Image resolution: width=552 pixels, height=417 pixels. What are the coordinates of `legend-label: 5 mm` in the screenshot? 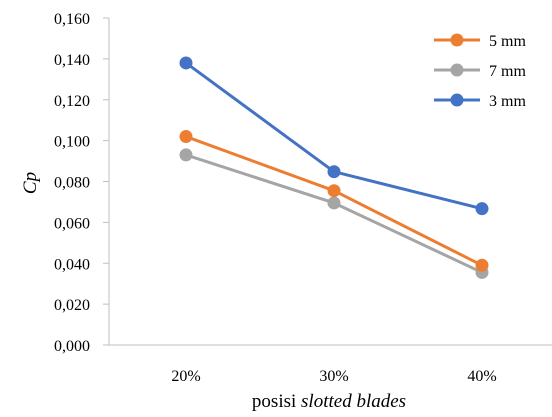 It's located at (507, 41).